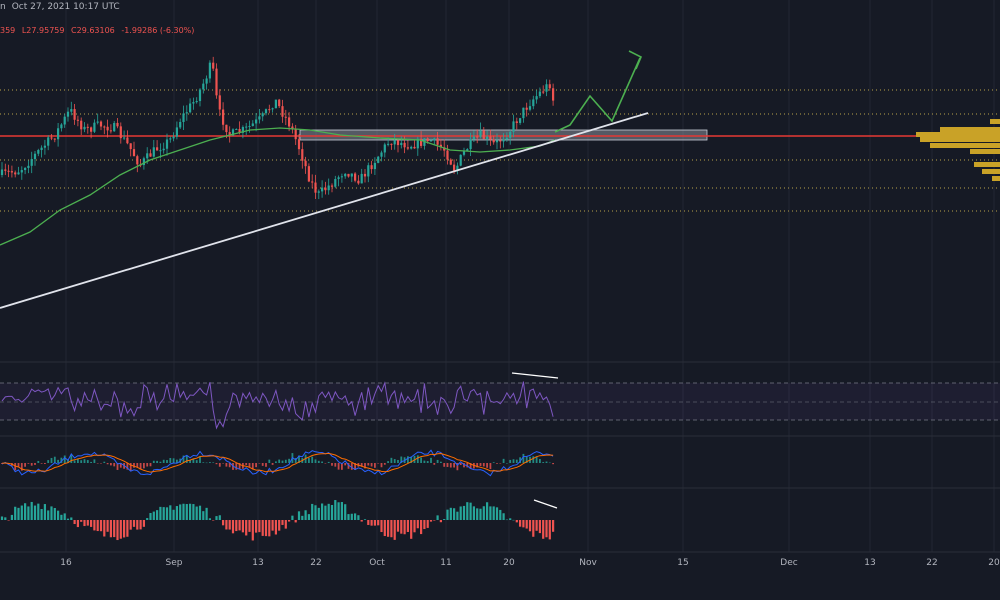 The width and height of the screenshot is (1000, 600). Describe the element at coordinates (588, 563) in the screenshot. I see `x-tick-label: Nov` at that location.